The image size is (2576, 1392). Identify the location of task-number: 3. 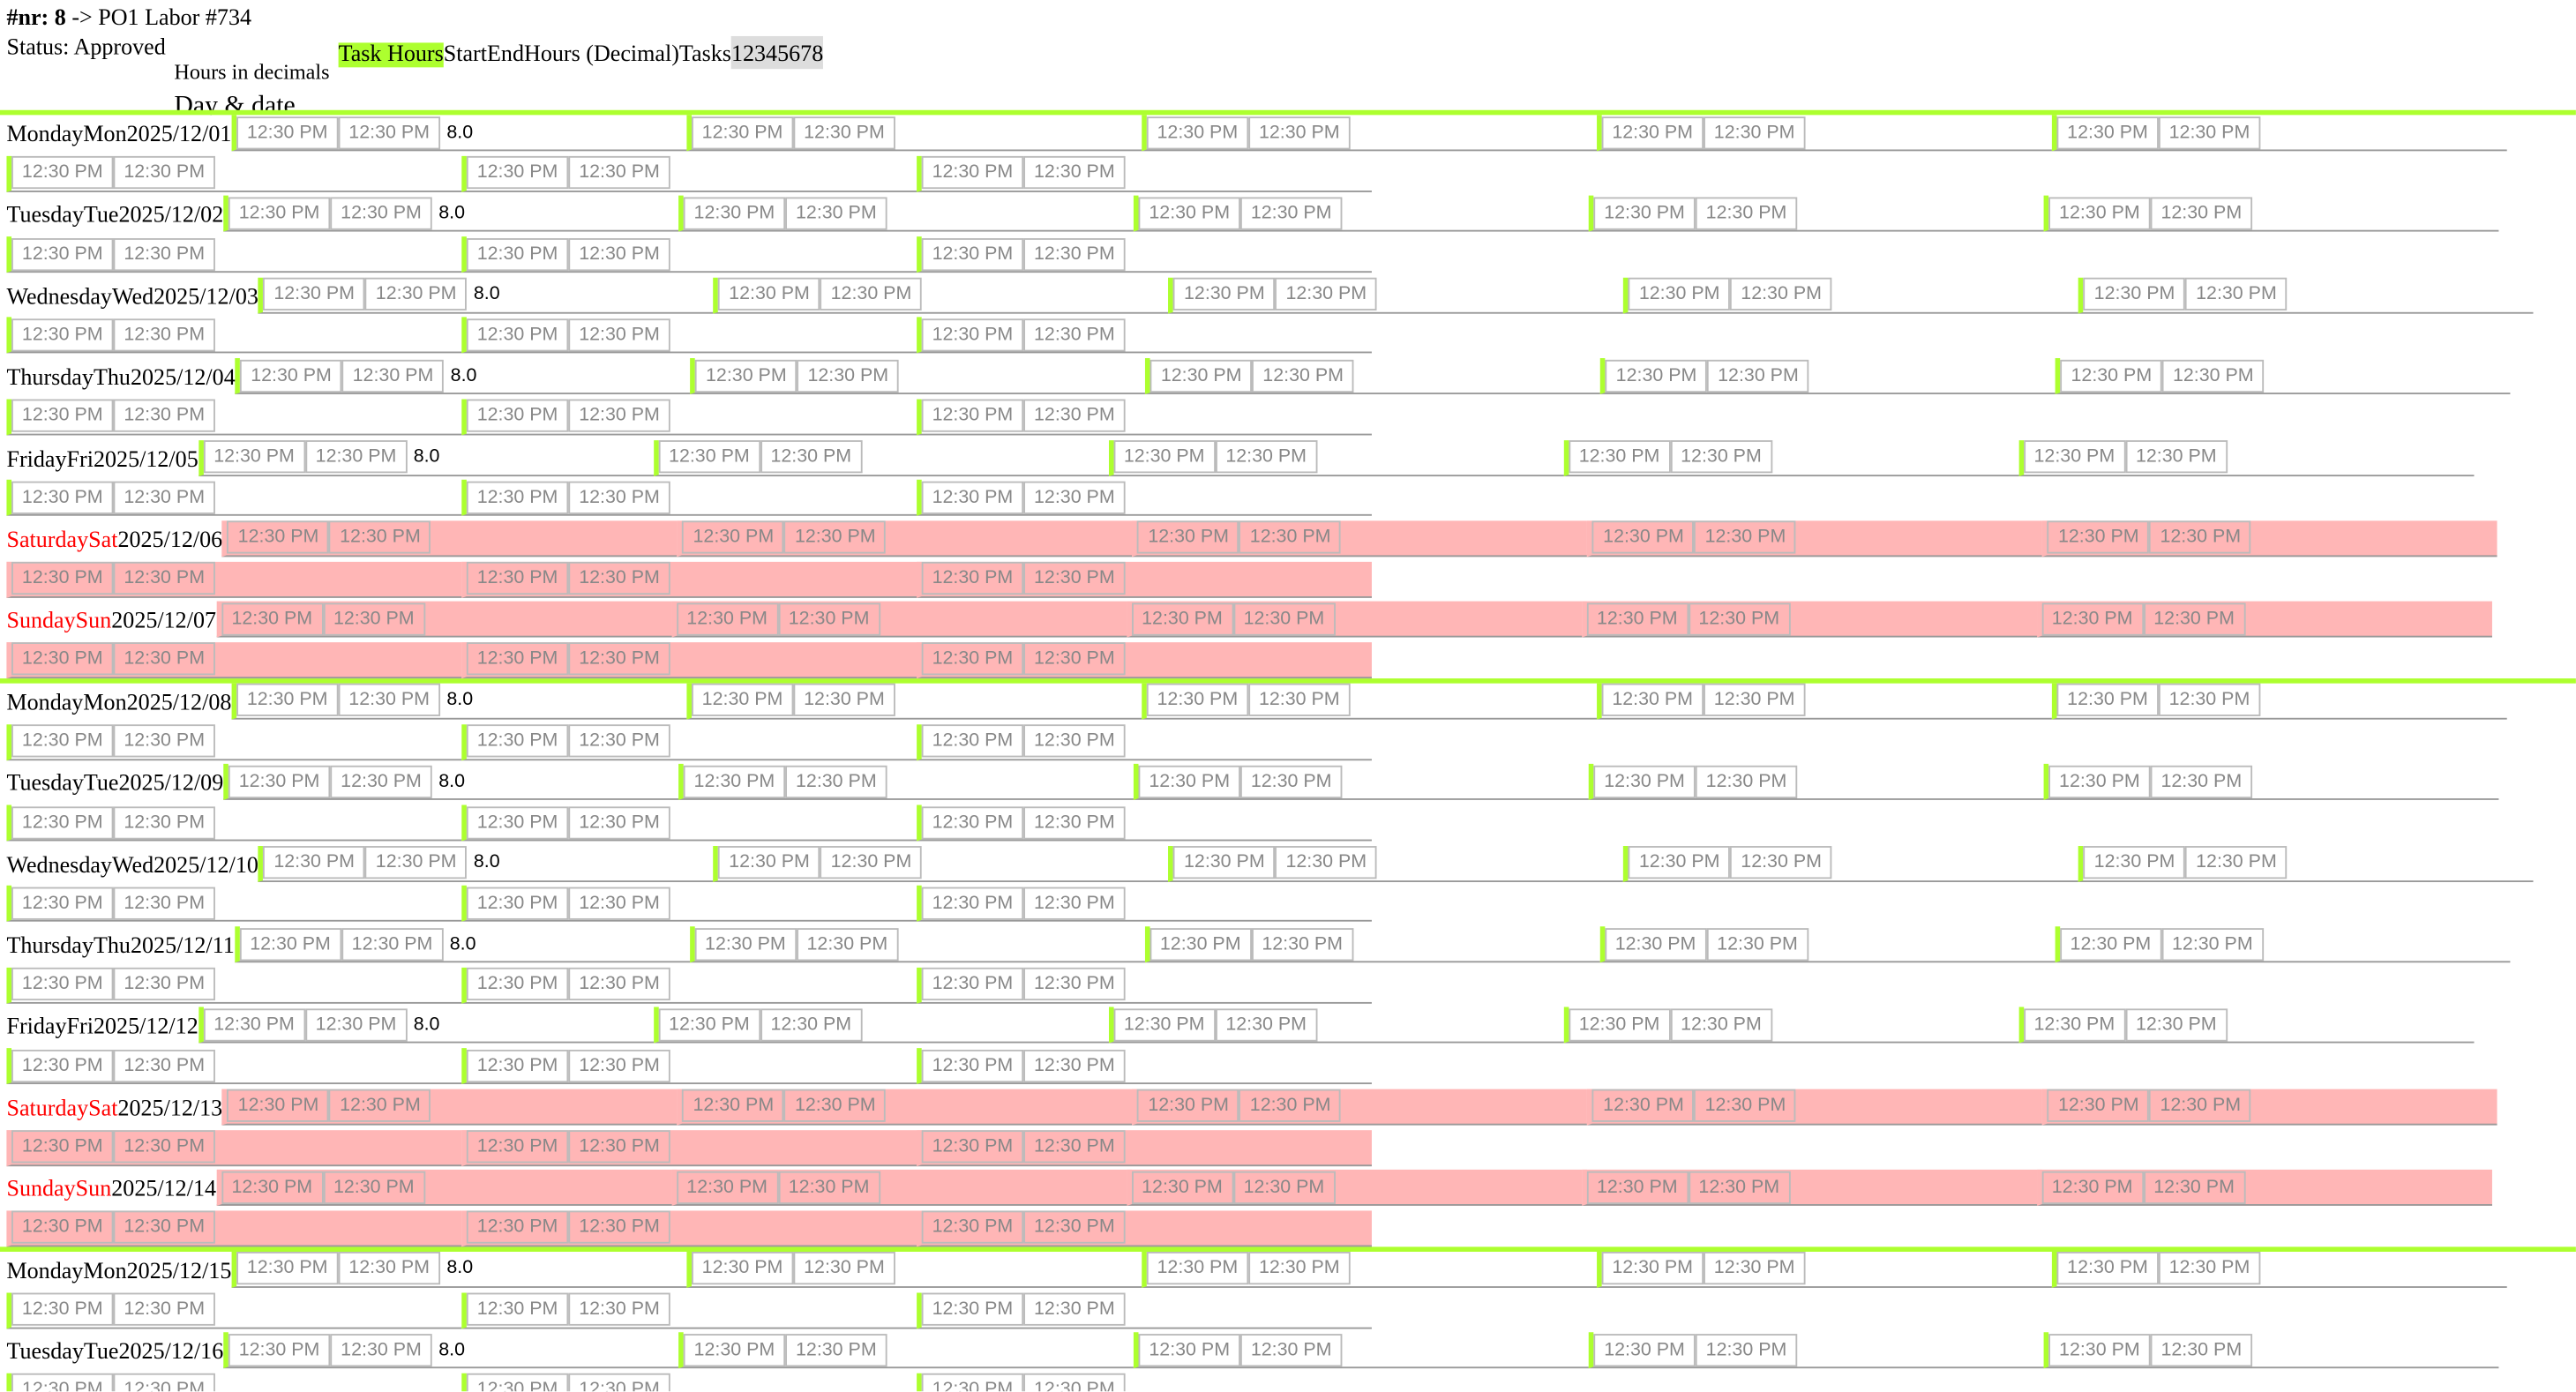
(760, 55).